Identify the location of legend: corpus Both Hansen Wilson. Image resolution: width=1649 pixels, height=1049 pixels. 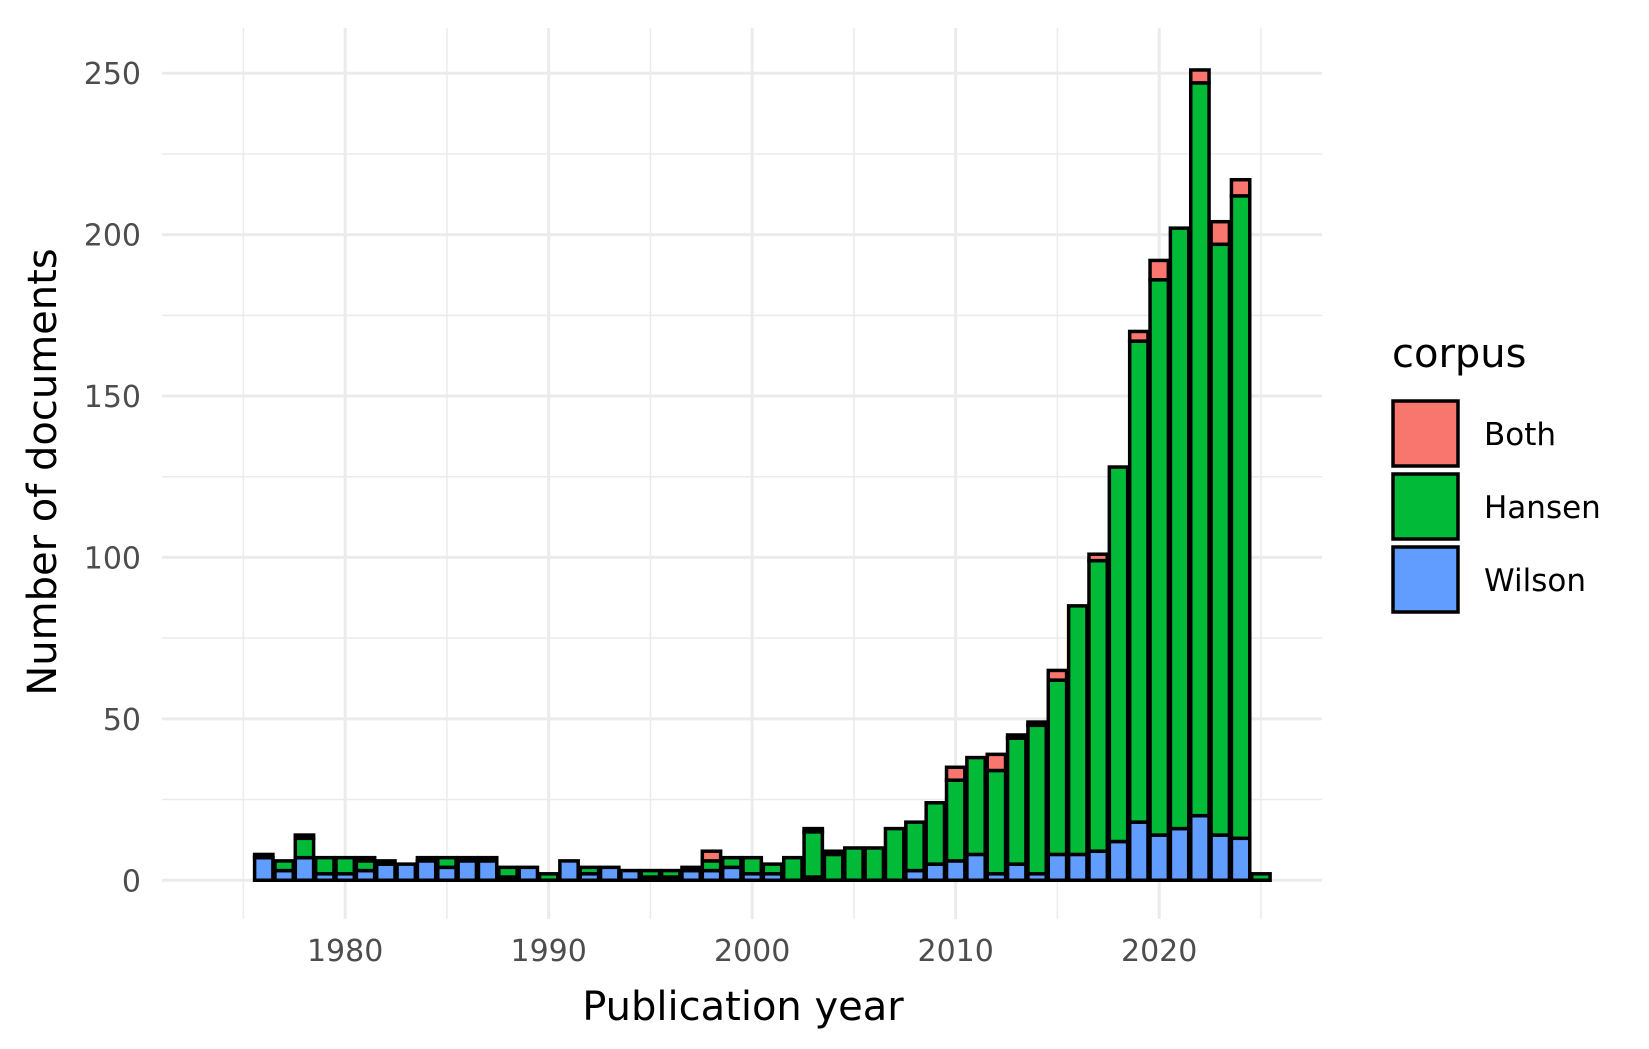
(1496, 472).